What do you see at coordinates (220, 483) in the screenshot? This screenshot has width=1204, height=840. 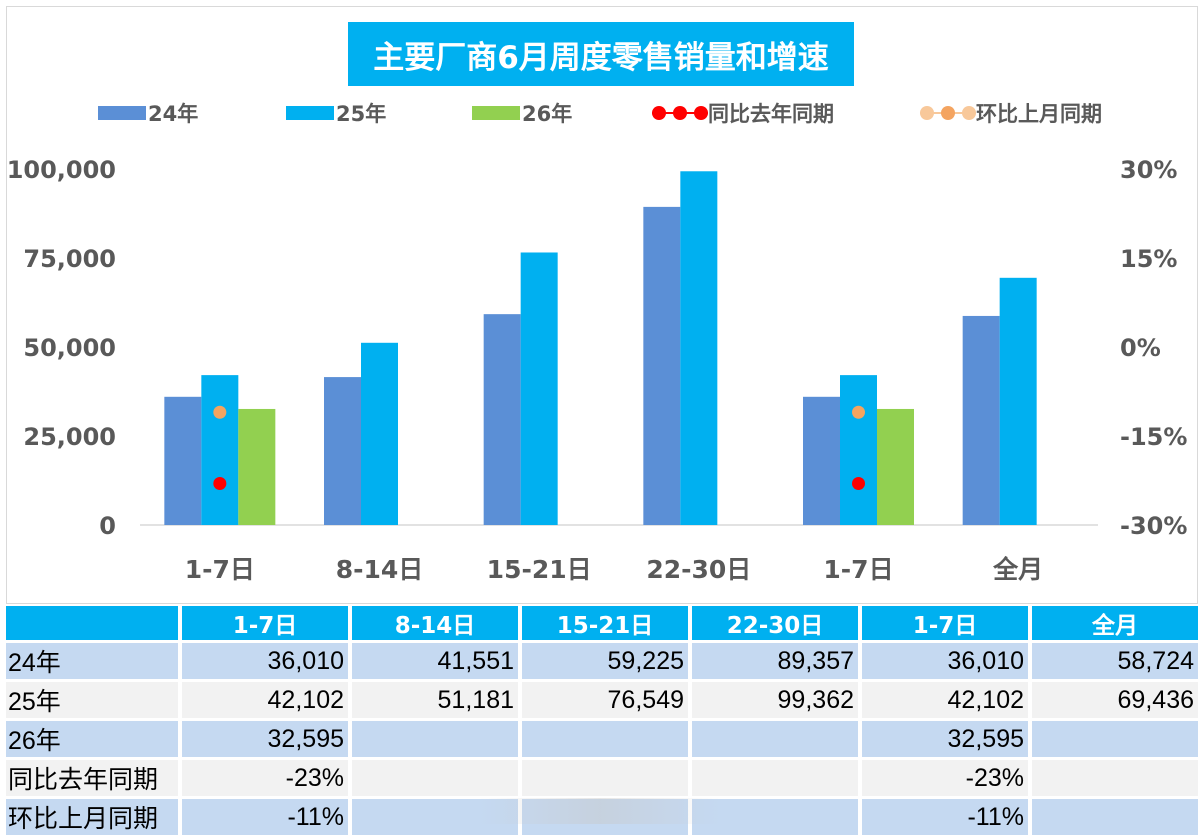 I see `point-同比去年同期-0` at bounding box center [220, 483].